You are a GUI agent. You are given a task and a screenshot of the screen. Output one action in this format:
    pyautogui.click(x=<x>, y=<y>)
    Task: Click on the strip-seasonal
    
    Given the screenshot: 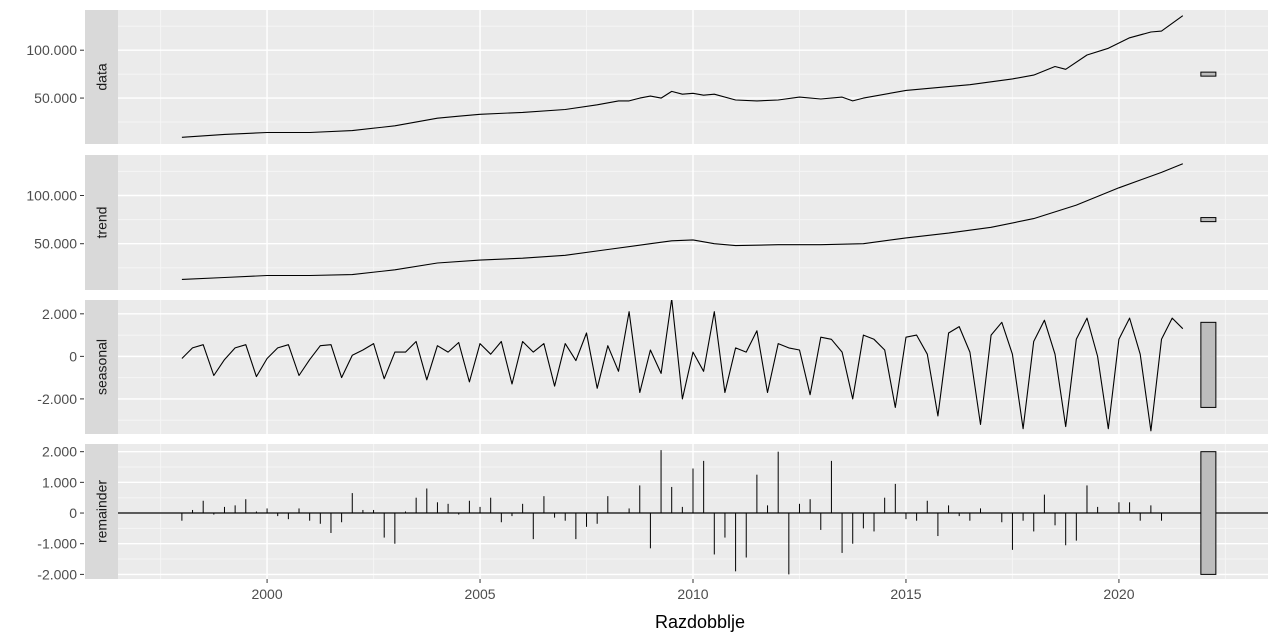 What is the action you would take?
    pyautogui.click(x=101, y=367)
    